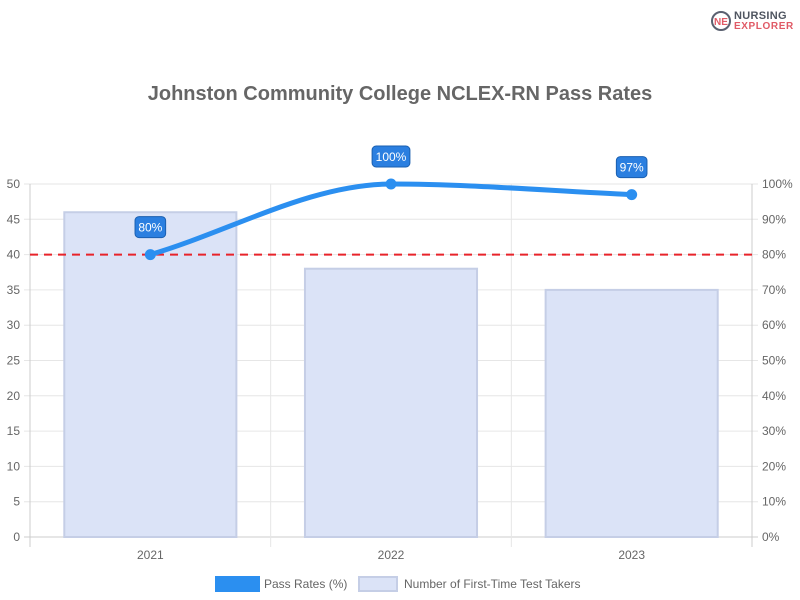 The width and height of the screenshot is (800, 600). I want to click on y-left-tick-label: 30, so click(14, 325).